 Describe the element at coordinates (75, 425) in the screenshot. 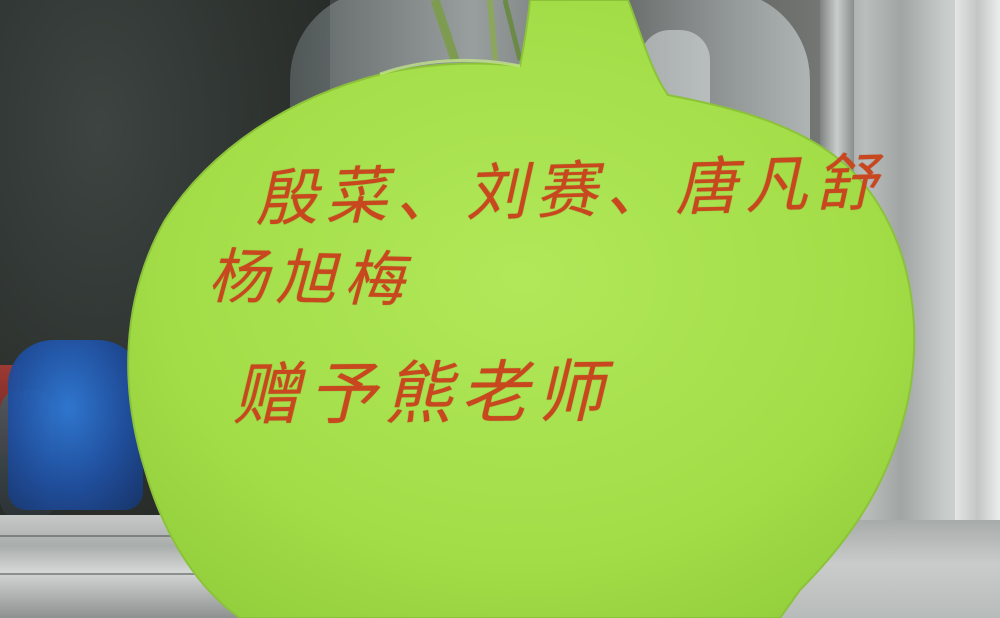

I see `blue-plastic-bag` at that location.